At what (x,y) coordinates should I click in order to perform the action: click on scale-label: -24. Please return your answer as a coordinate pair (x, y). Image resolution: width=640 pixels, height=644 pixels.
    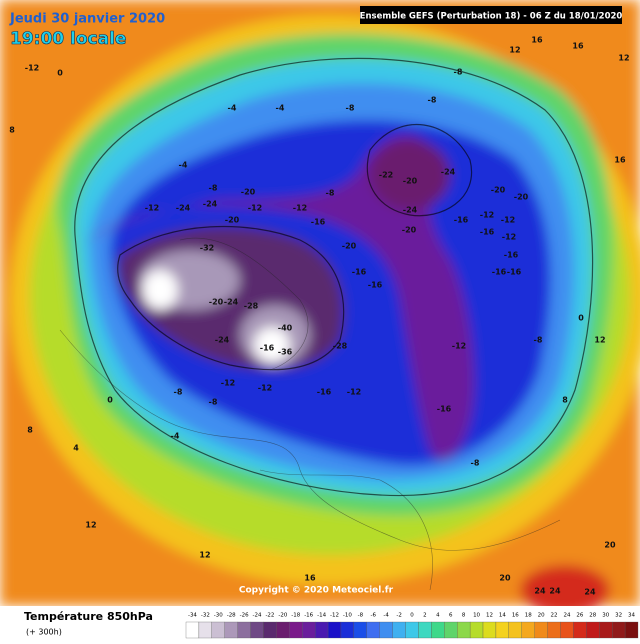
    Looking at the image, I should click on (257, 616).